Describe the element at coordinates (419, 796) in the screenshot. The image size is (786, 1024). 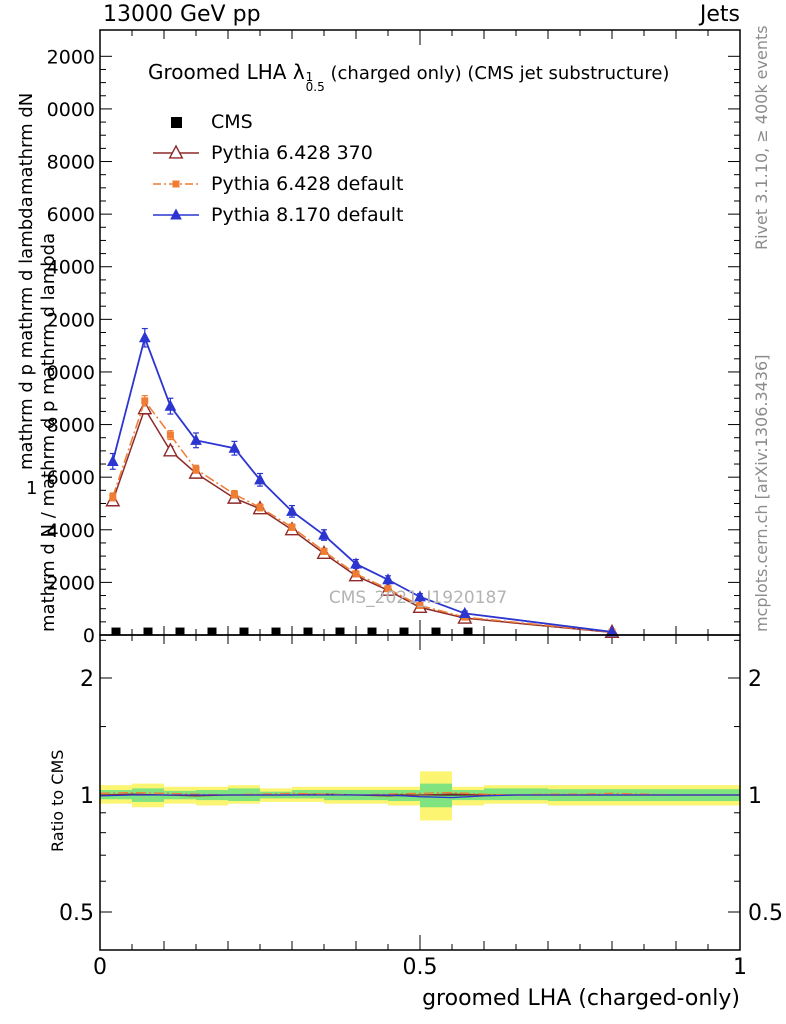
I see `ratio-uncertainty-bands` at that location.